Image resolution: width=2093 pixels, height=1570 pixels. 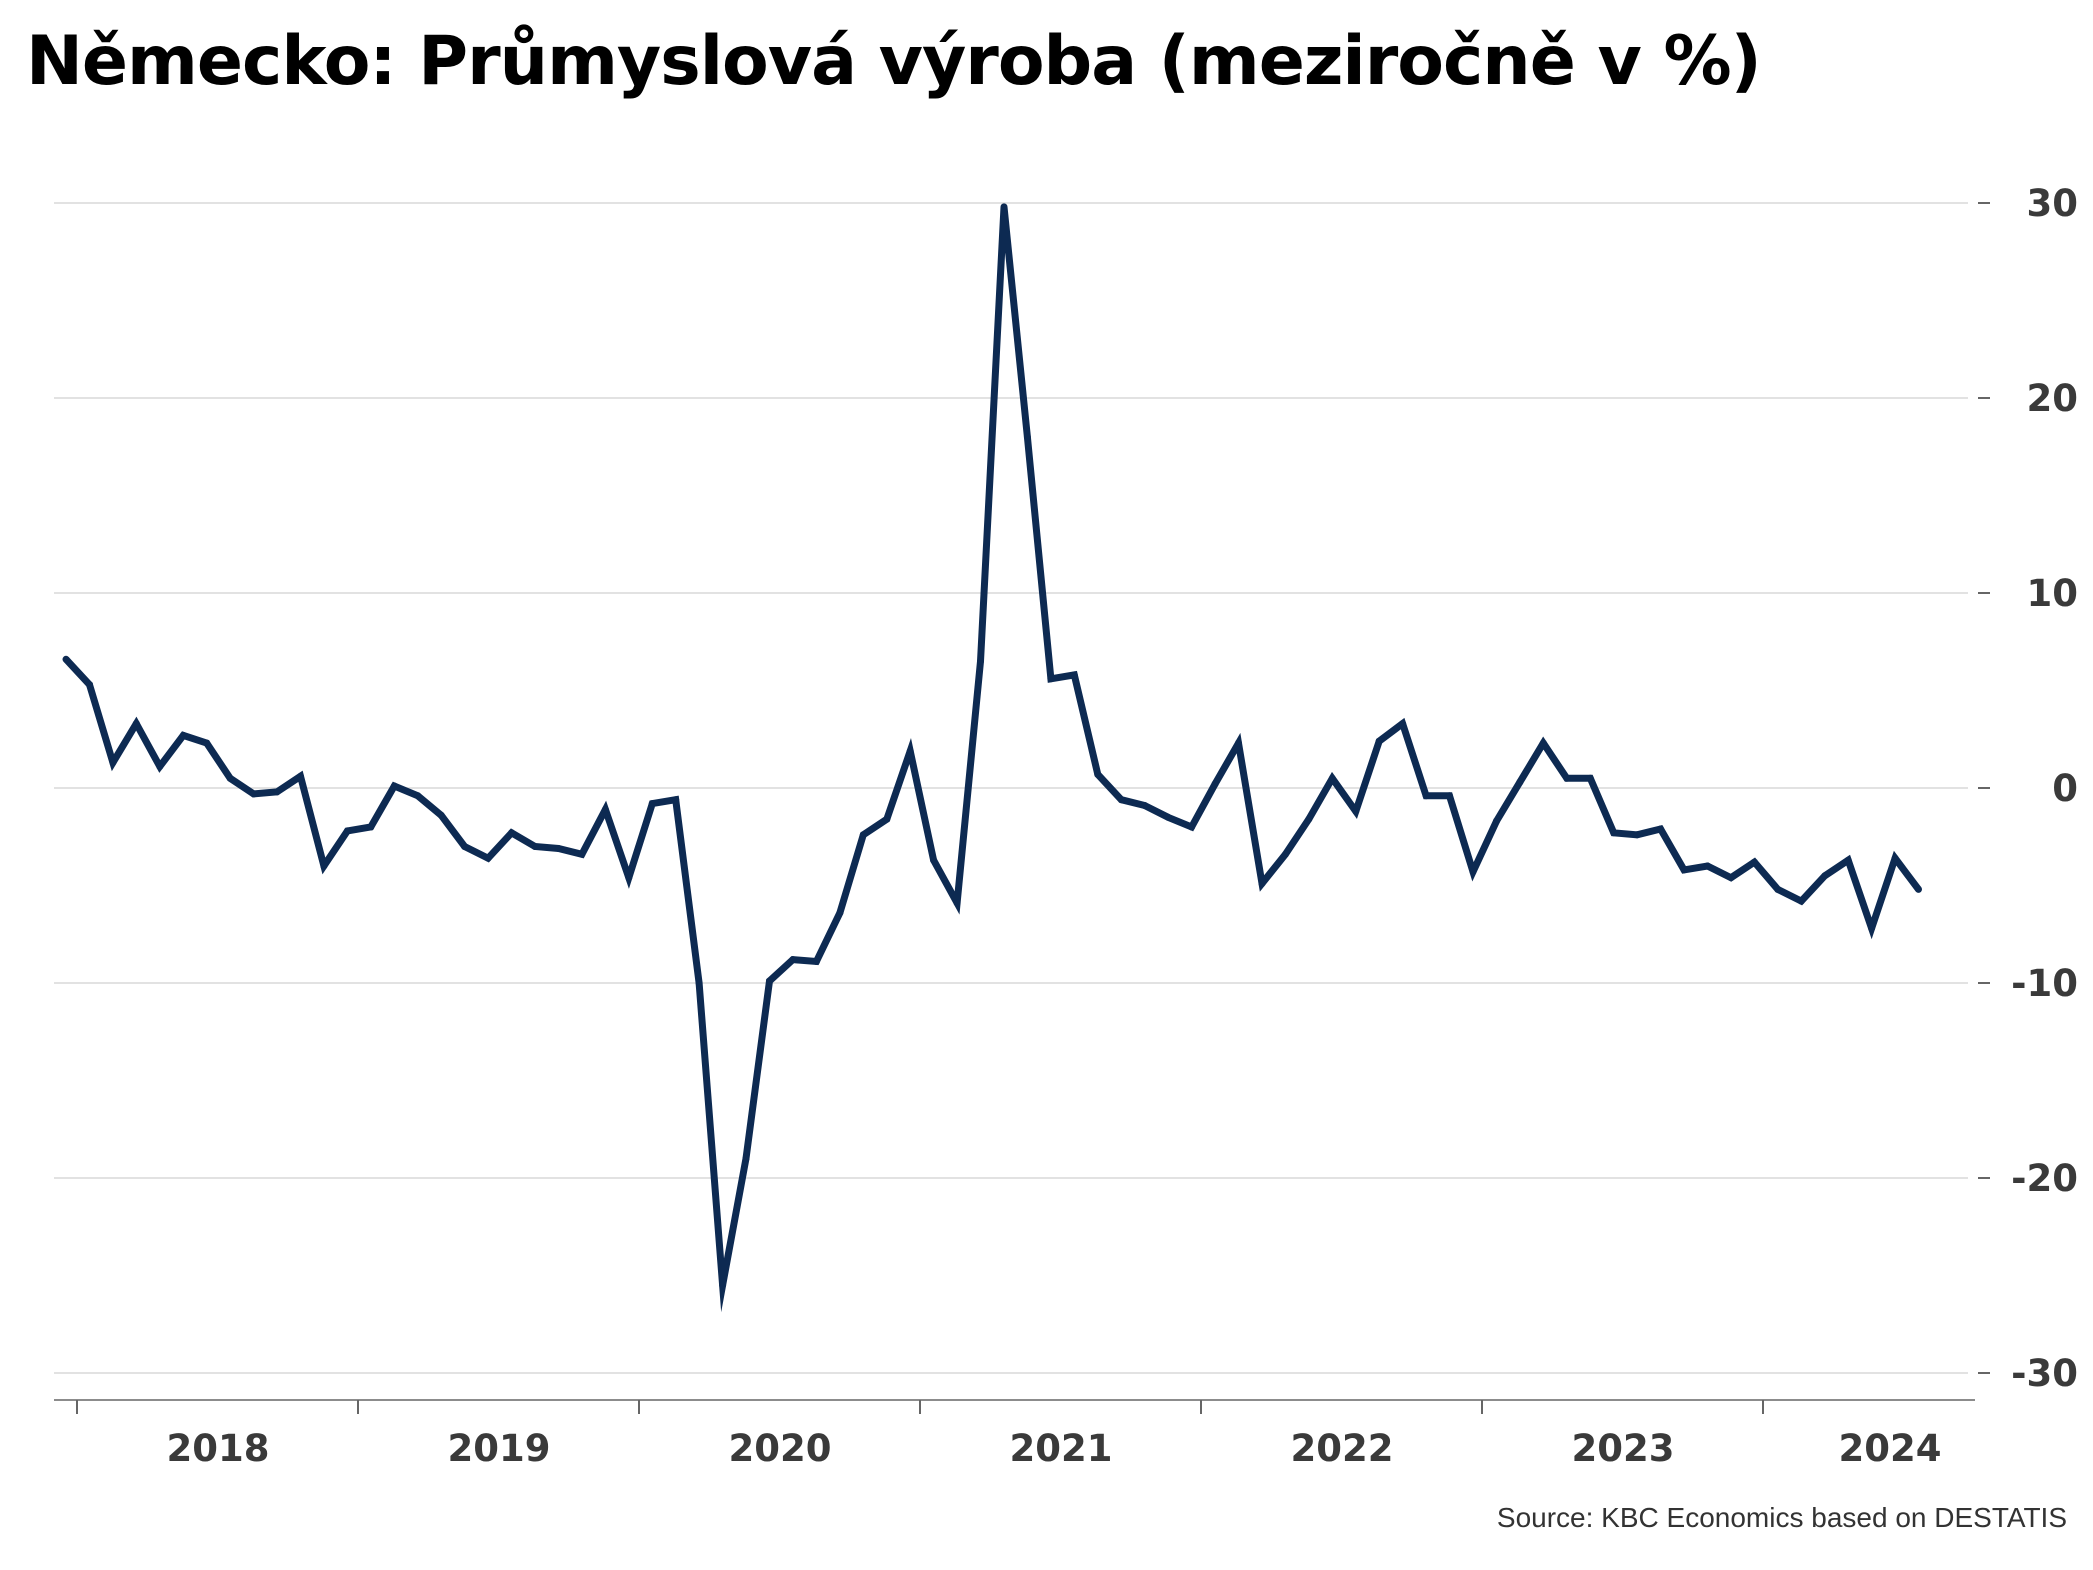 I want to click on x-tick-label: 2018, so click(x=218, y=1448).